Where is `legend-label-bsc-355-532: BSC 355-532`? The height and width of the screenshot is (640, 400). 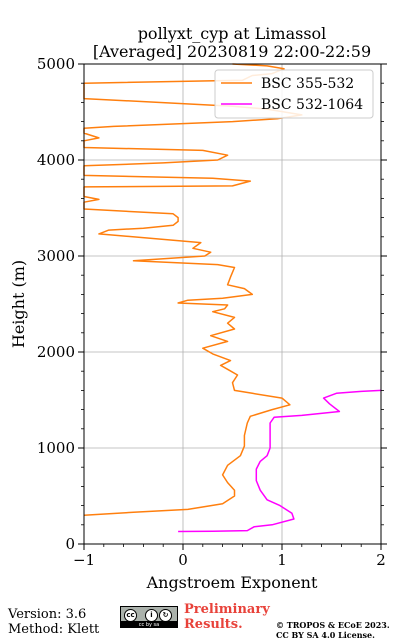
legend-label-bsc-355-532: BSC 355-532 is located at coordinates (307, 84).